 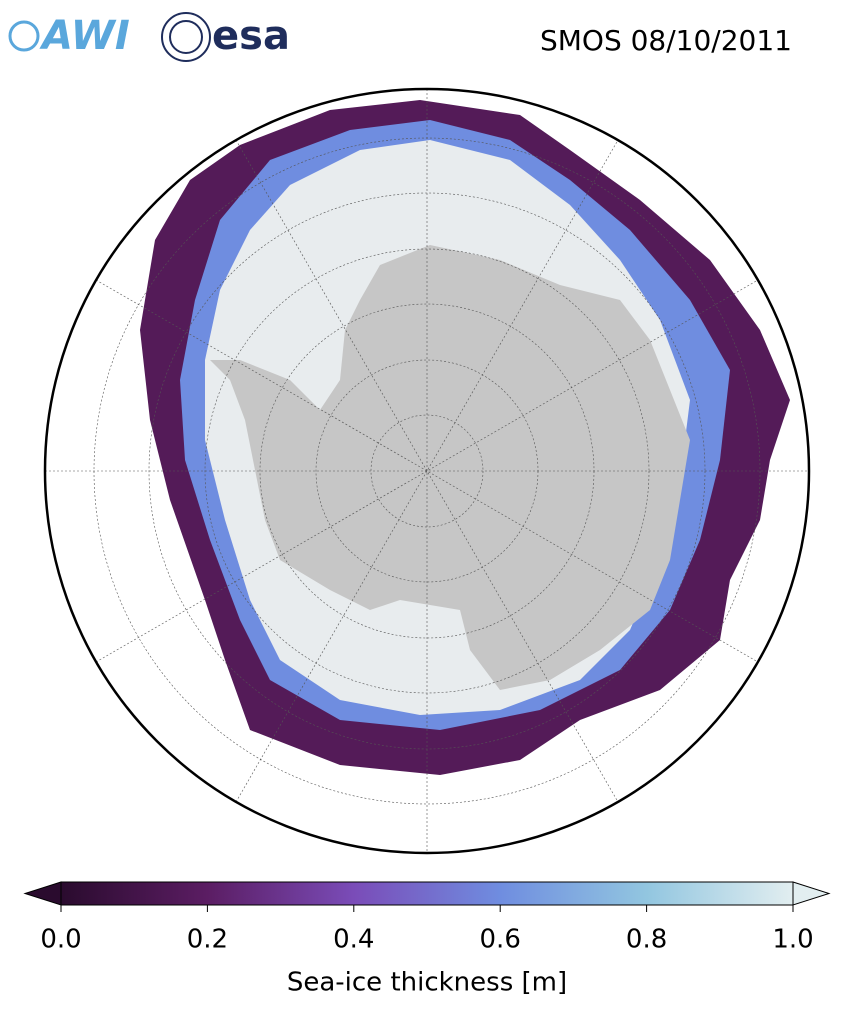 I want to click on colorbar-tick-label: 0.2, so click(x=207, y=940).